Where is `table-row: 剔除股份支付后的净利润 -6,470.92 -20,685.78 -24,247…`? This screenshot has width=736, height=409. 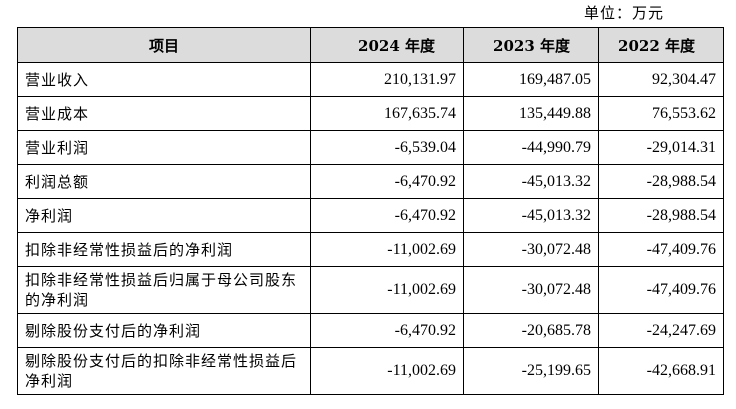 table-row: 剔除股份支付后的净利润 -6,470.92 -20,685.78 -24,247… is located at coordinates (370, 330).